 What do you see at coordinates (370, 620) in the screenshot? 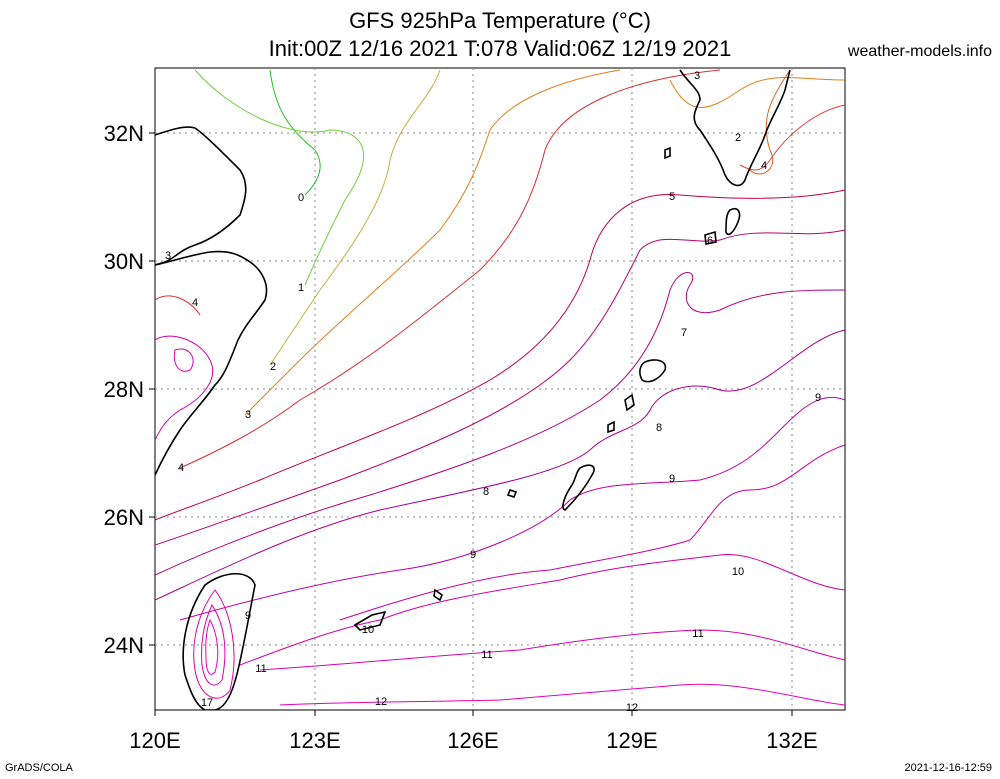
I see `island-miyako` at bounding box center [370, 620].